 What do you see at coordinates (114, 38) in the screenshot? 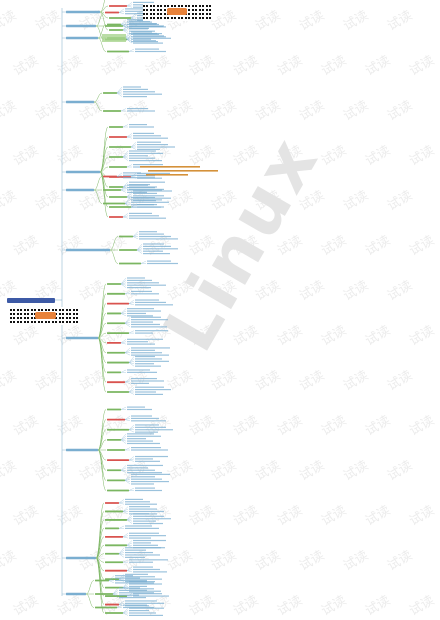
I see `green-note-block` at bounding box center [114, 38].